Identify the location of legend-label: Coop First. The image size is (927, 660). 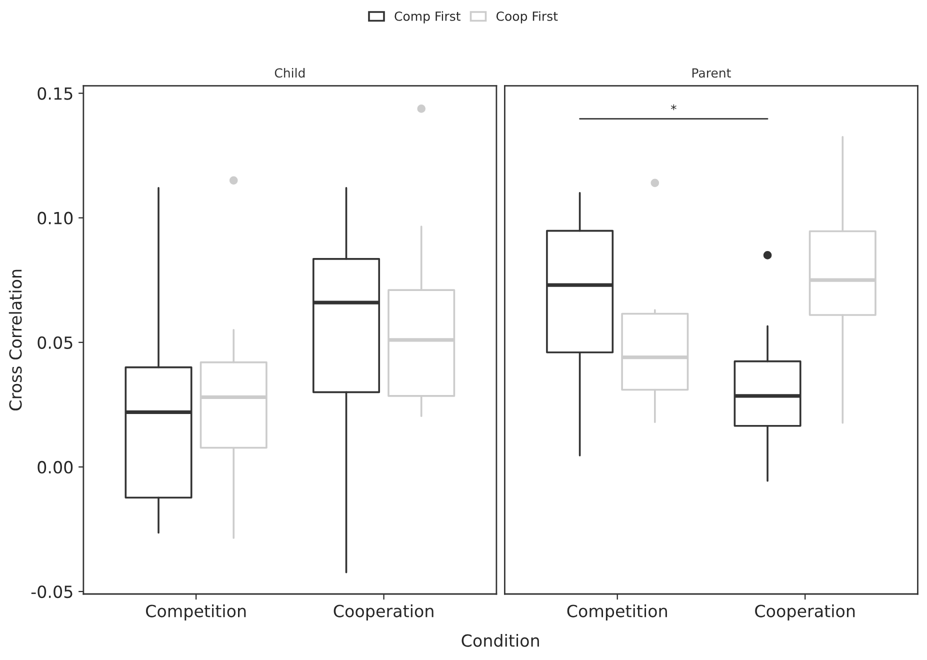
(527, 17).